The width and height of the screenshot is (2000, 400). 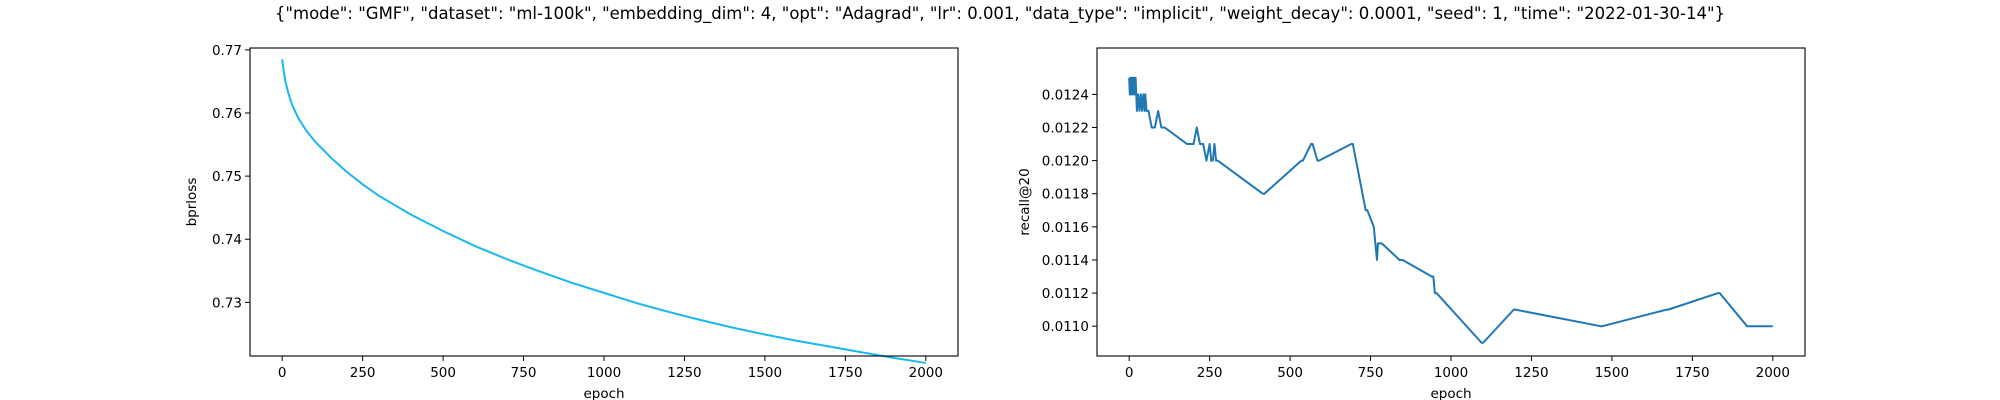 I want to click on y-tick-label: 0.0120, so click(x=1065, y=162).